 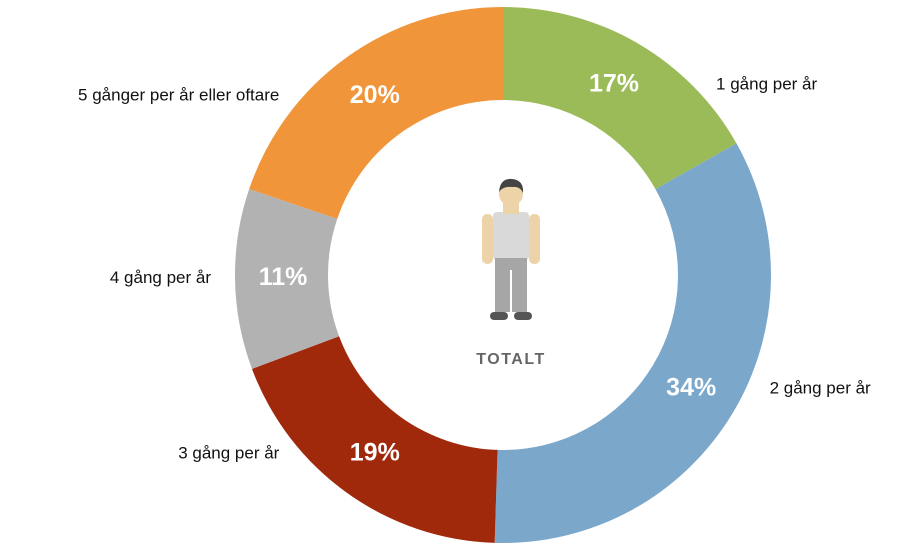 I want to click on category-label: 4 gång per år, so click(x=160, y=277).